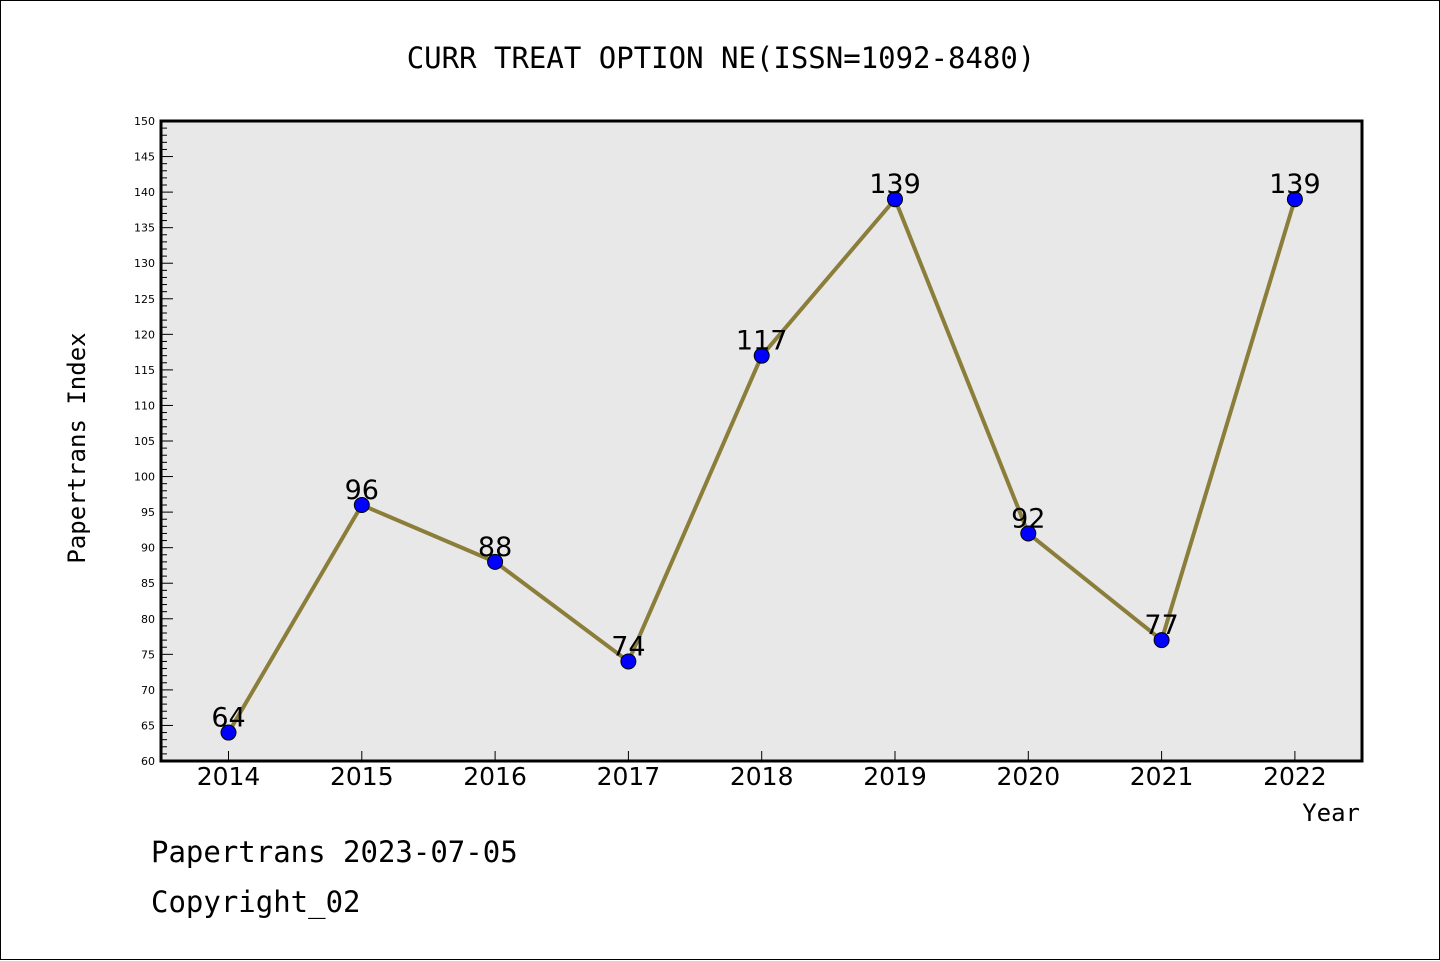 Image resolution: width=1440 pixels, height=961 pixels. Describe the element at coordinates (229, 776) in the screenshot. I see `x-tick-label: 2014` at that location.